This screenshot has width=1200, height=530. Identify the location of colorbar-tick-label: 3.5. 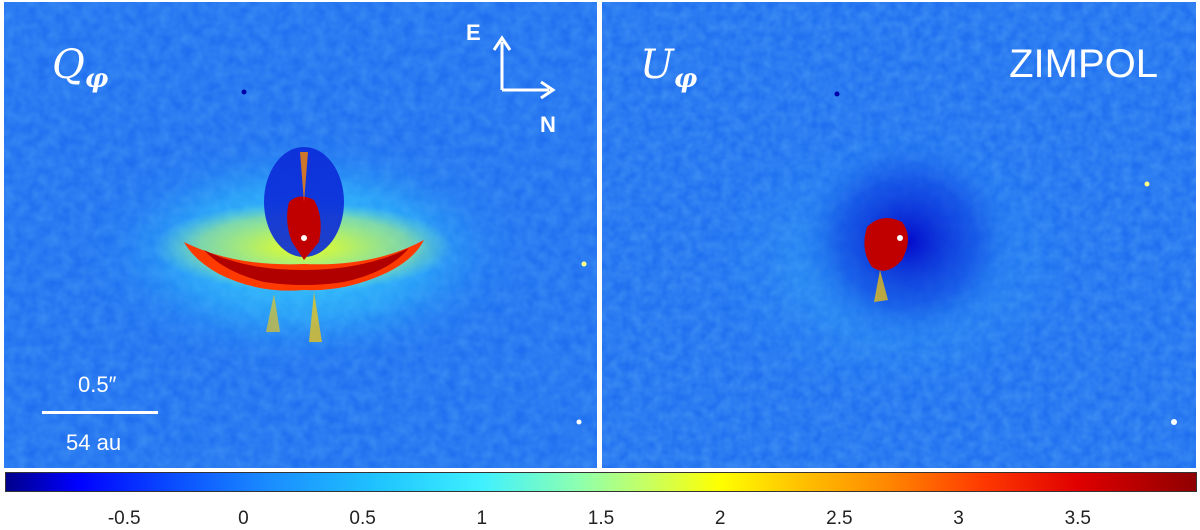
(1078, 518).